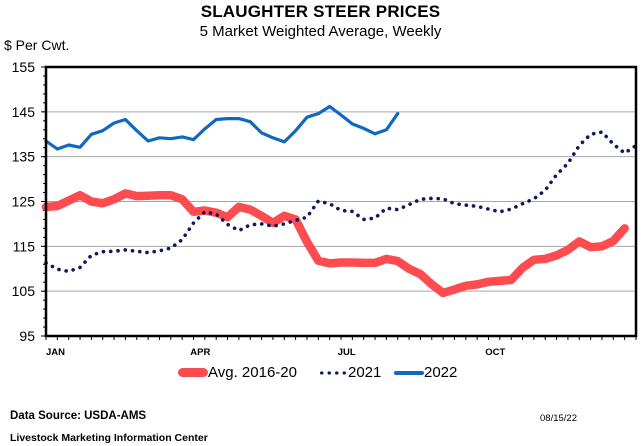  I want to click on organization: Livestock Marketing Information Center, so click(109, 438).